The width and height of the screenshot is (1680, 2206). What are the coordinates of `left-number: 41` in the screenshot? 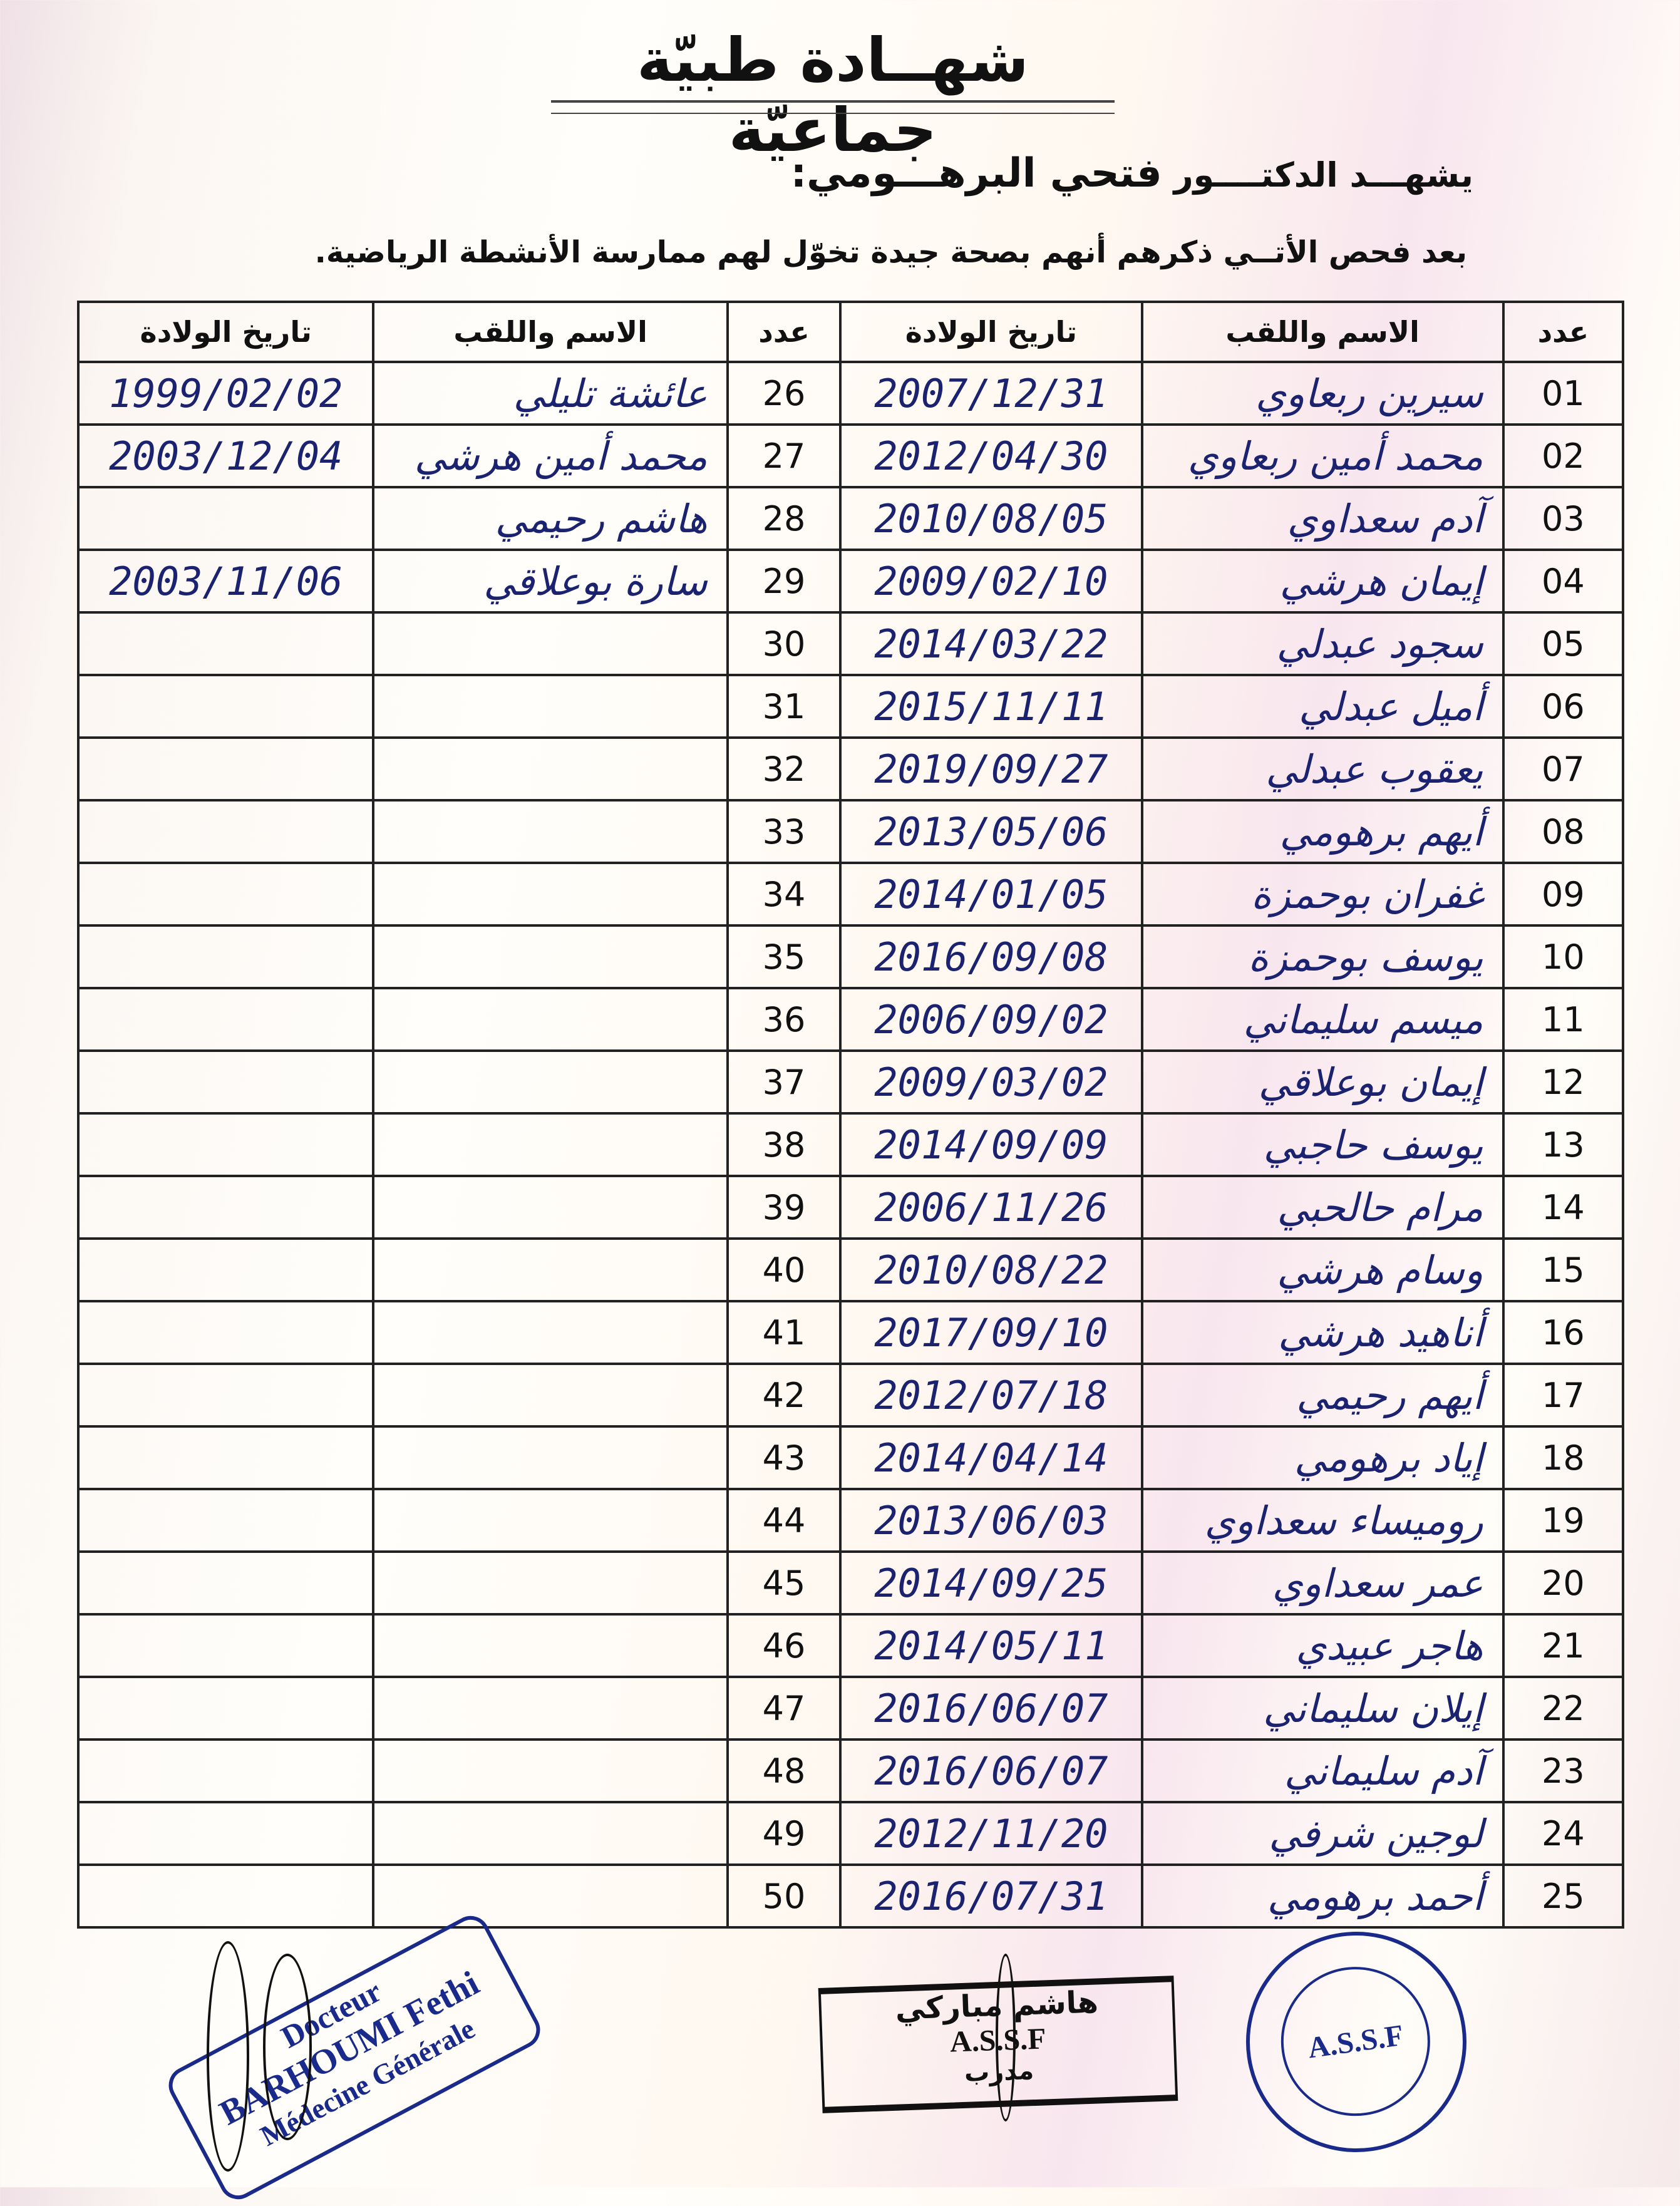 It's located at (784, 1332).